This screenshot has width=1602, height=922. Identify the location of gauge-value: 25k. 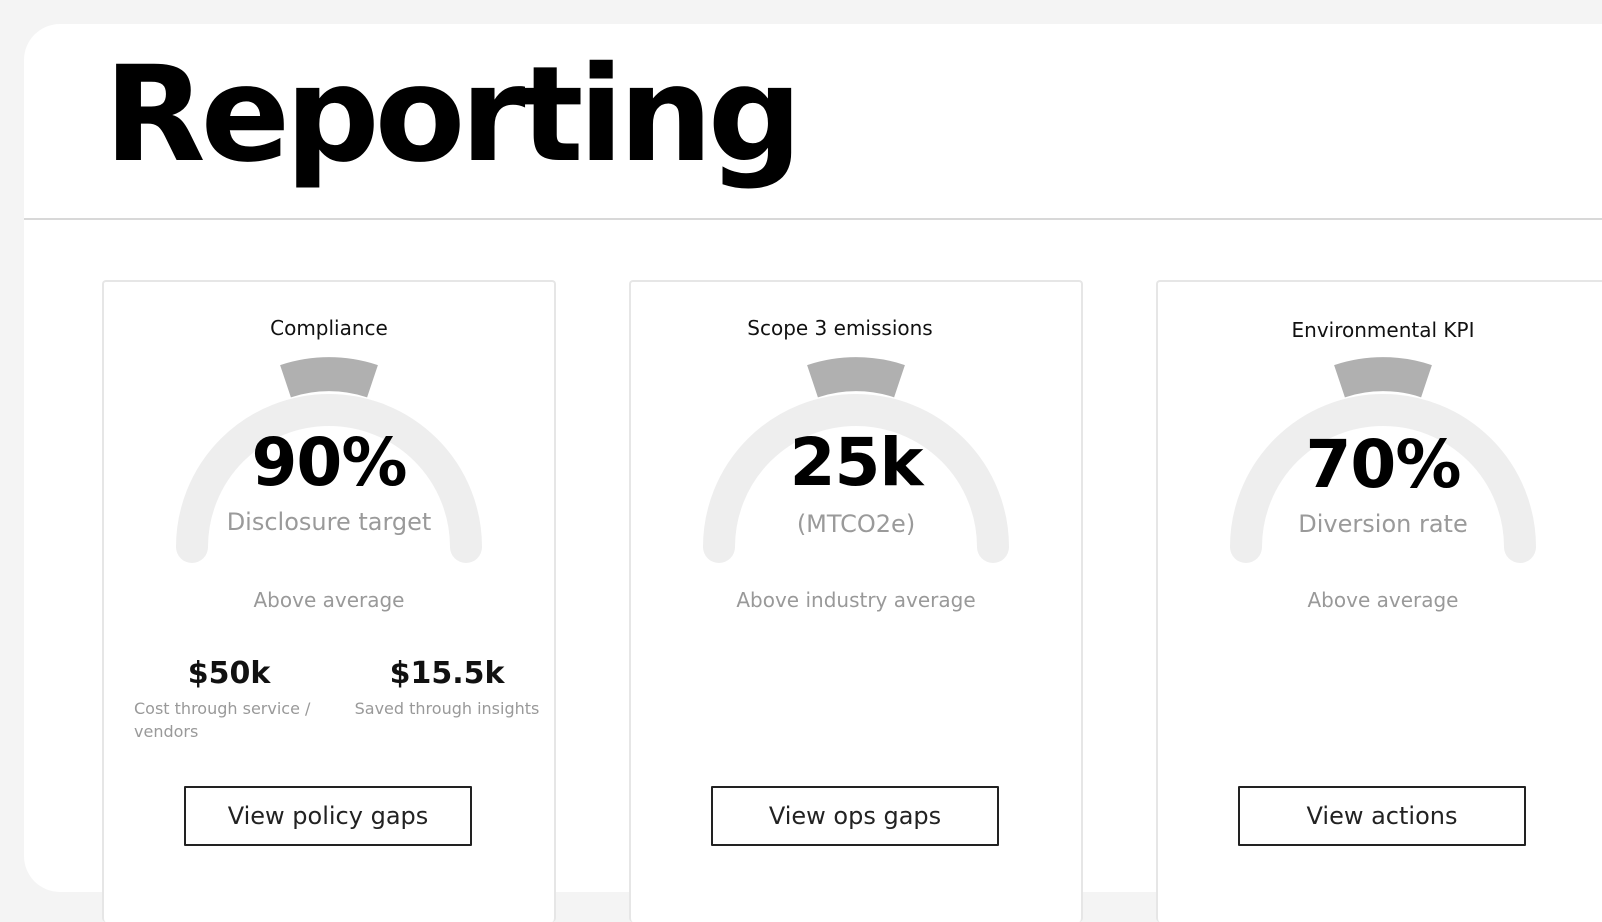
(856, 462).